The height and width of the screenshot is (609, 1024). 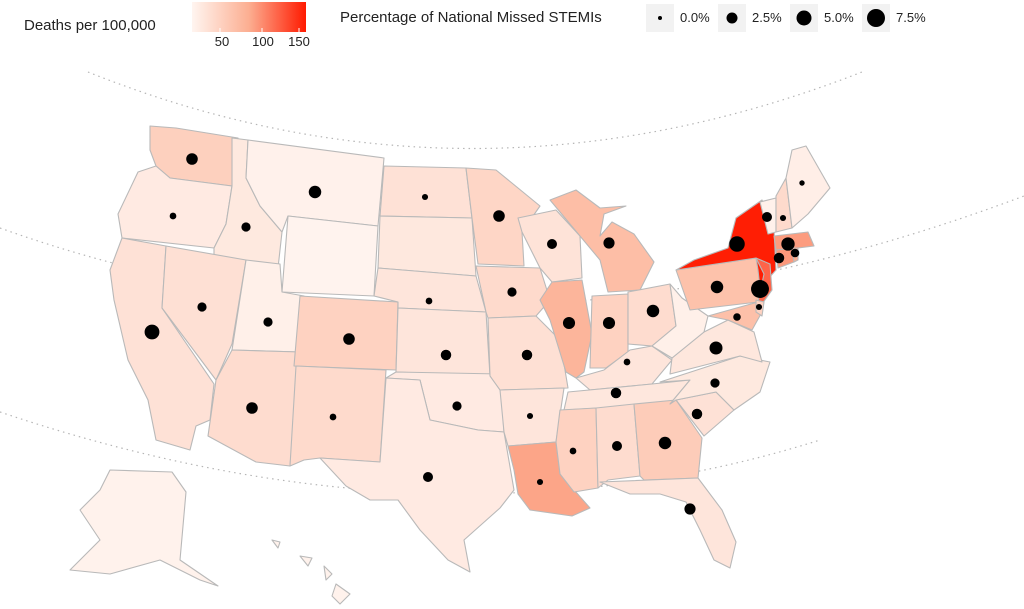 I want to click on missed-stemi-dot-la, so click(x=540, y=482).